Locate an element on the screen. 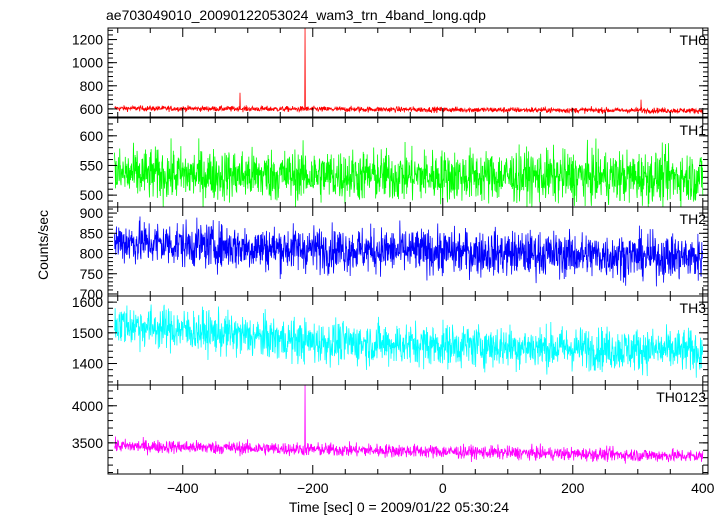  y-tick-label: 750 is located at coordinates (92, 274).